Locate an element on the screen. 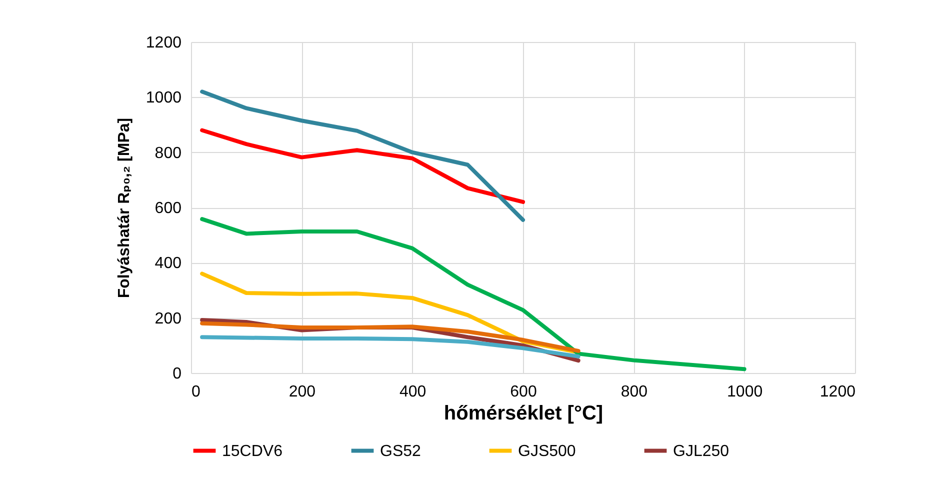 This screenshot has width=945, height=477. y-tick-label: 1000 is located at coordinates (164, 98).